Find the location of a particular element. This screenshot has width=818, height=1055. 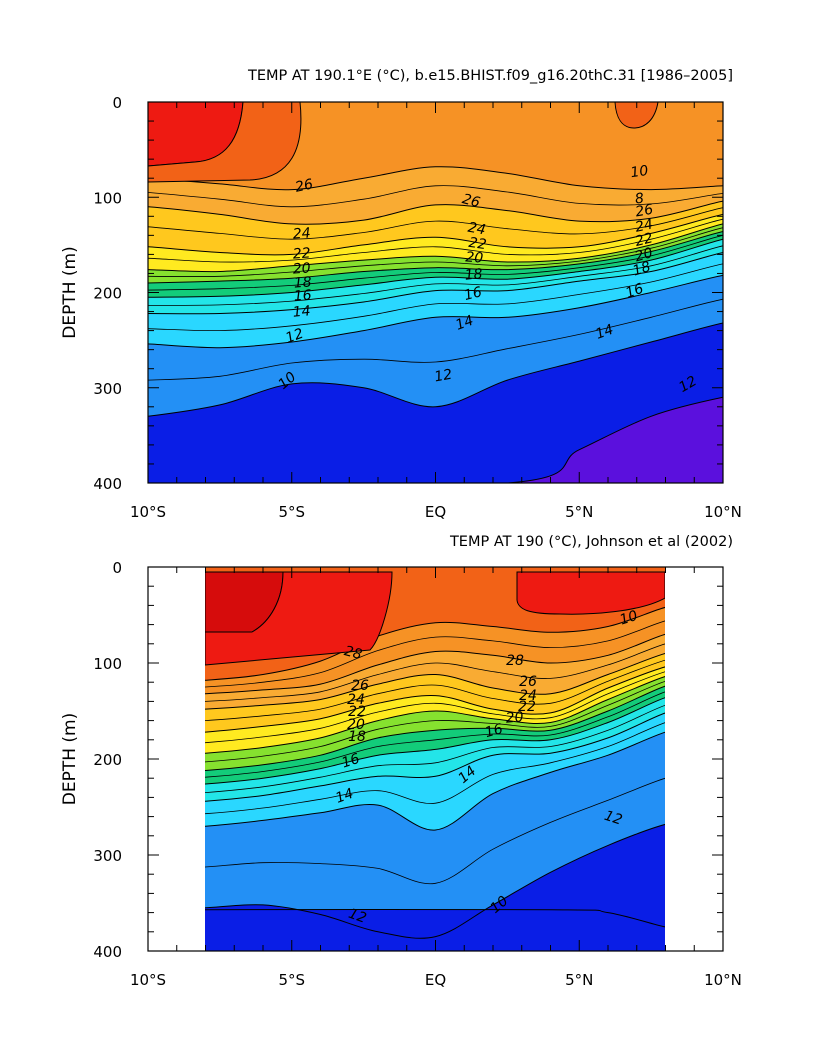

contour-label: 8 is located at coordinates (639, 198).